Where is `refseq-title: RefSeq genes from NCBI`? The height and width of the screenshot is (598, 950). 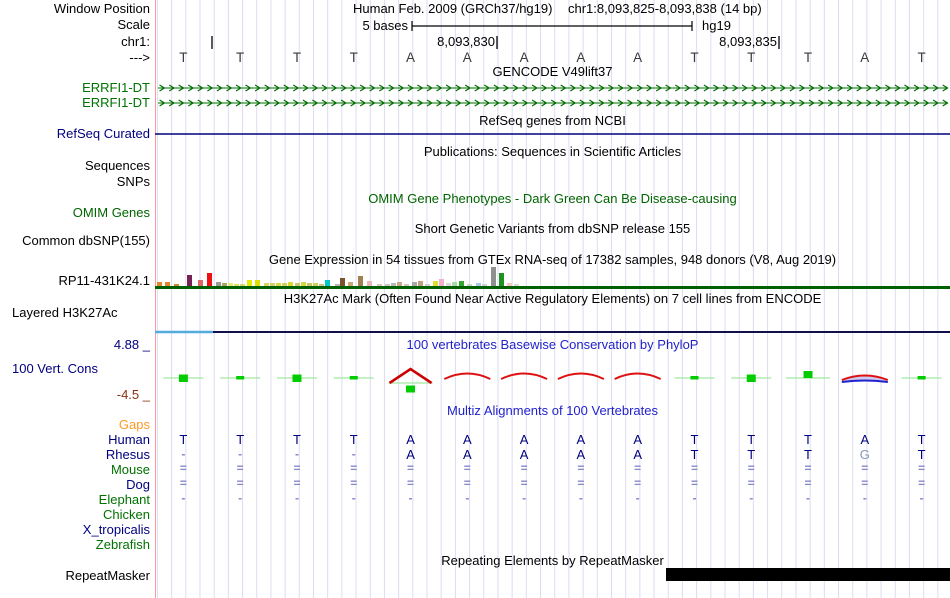
refseq-title: RefSeq genes from NCBI is located at coordinates (552, 120).